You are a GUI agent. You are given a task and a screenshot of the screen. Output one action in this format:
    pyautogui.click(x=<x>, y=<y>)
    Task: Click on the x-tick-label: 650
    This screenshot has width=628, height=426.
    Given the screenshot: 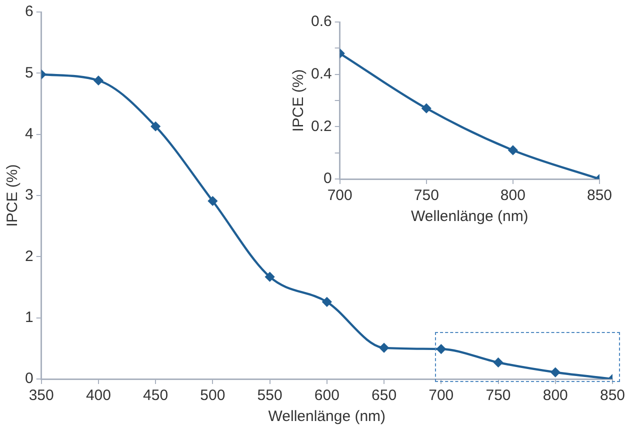 What is the action you would take?
    pyautogui.click(x=384, y=395)
    